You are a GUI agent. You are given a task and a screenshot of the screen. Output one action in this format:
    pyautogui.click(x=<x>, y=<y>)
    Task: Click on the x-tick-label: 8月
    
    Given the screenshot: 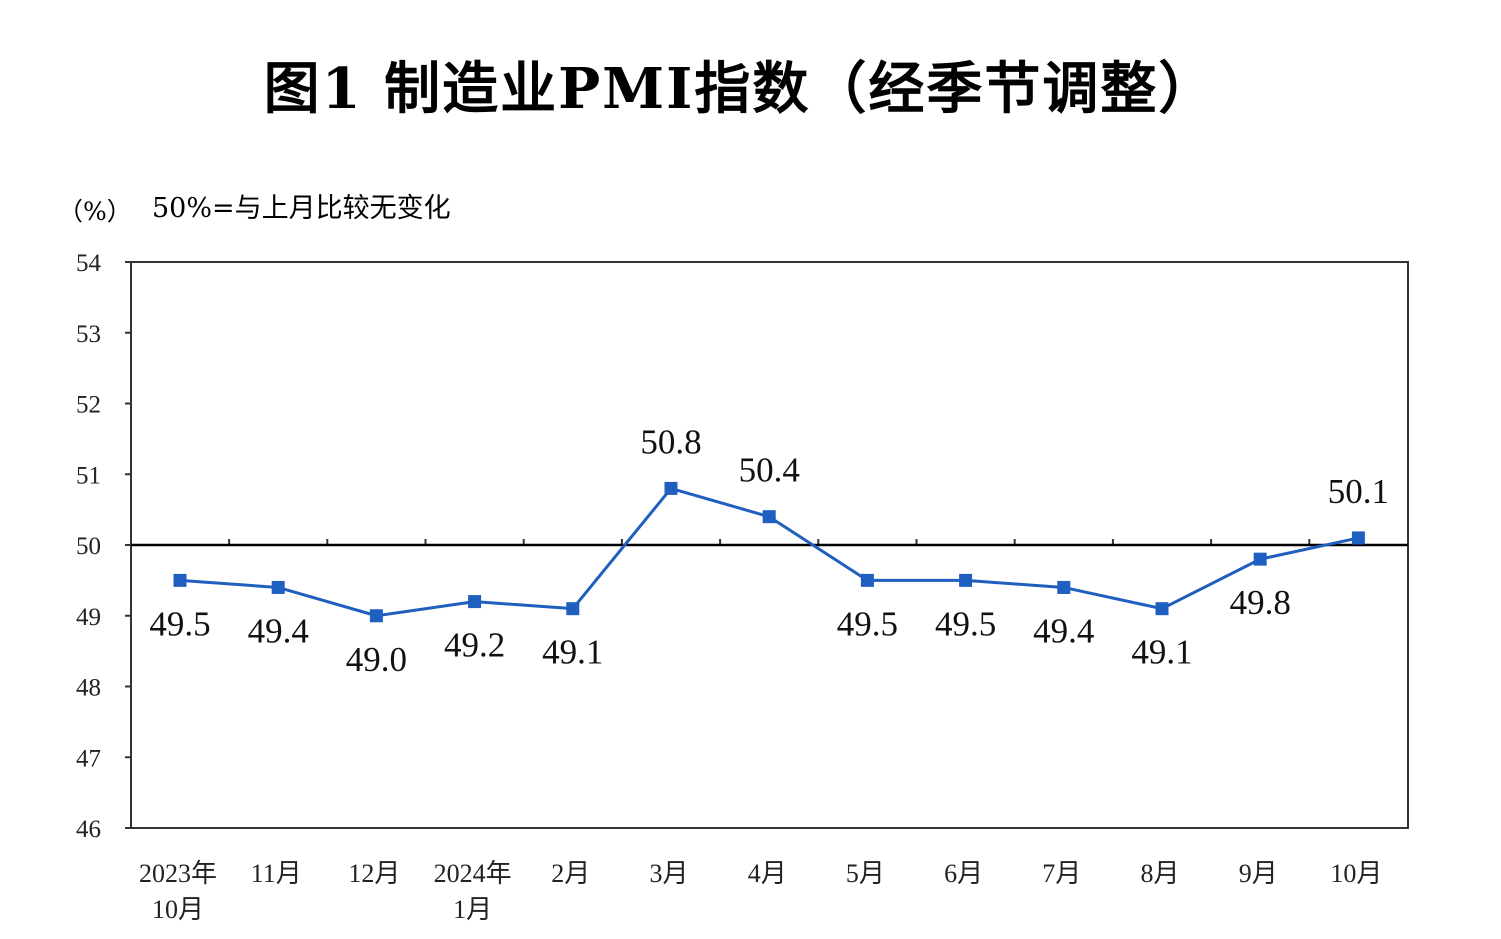 What is the action you would take?
    pyautogui.click(x=1159, y=873)
    